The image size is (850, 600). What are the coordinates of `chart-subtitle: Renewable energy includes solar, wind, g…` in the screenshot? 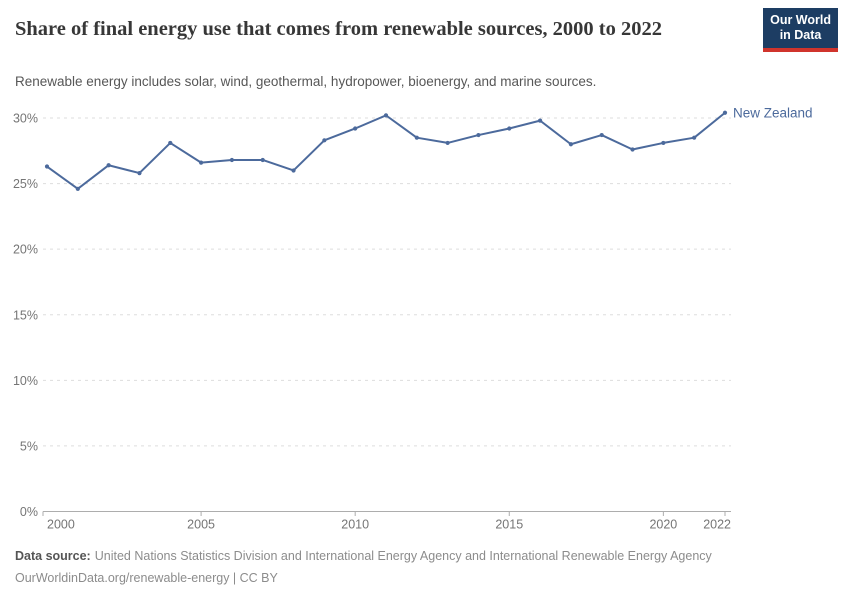 It's located at (306, 81).